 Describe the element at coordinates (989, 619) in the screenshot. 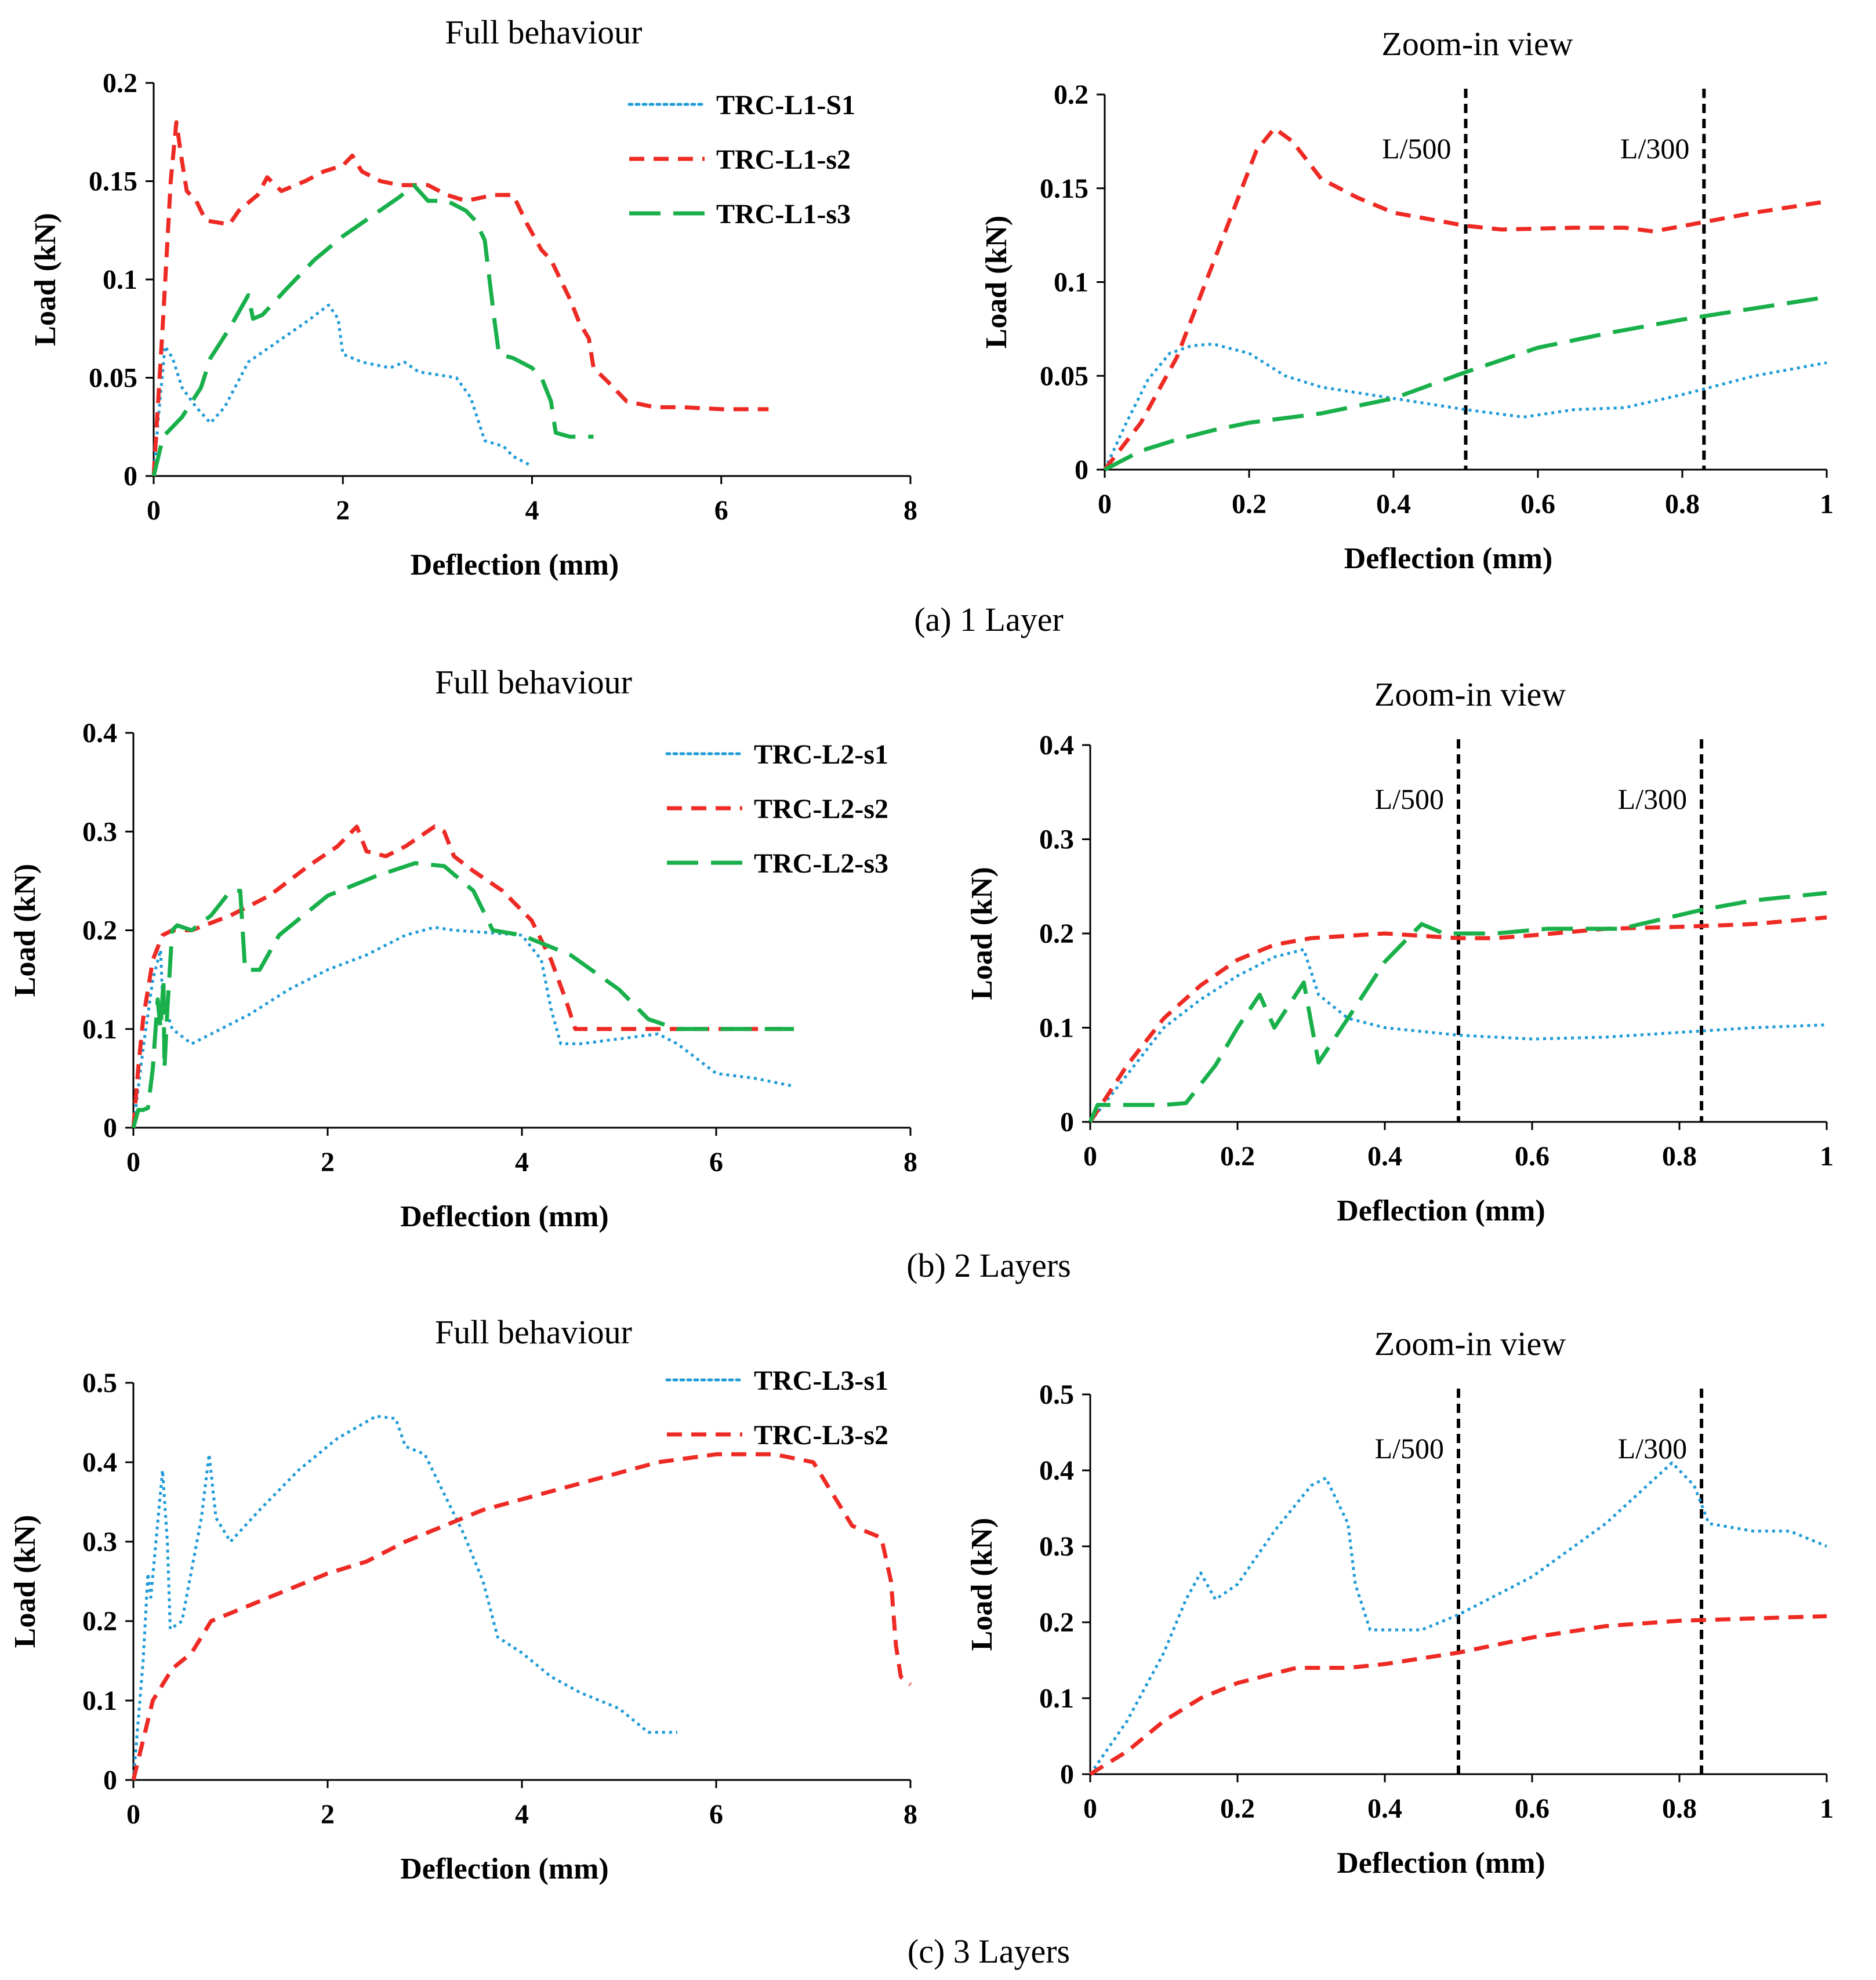

I see `caption-a: (a) 1 Layer` at that location.